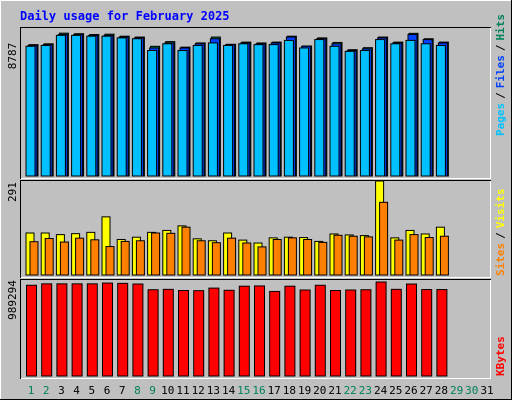  Describe the element at coordinates (12, 300) in the screenshot. I see `y-max-kbytes-panel: 989294` at that location.